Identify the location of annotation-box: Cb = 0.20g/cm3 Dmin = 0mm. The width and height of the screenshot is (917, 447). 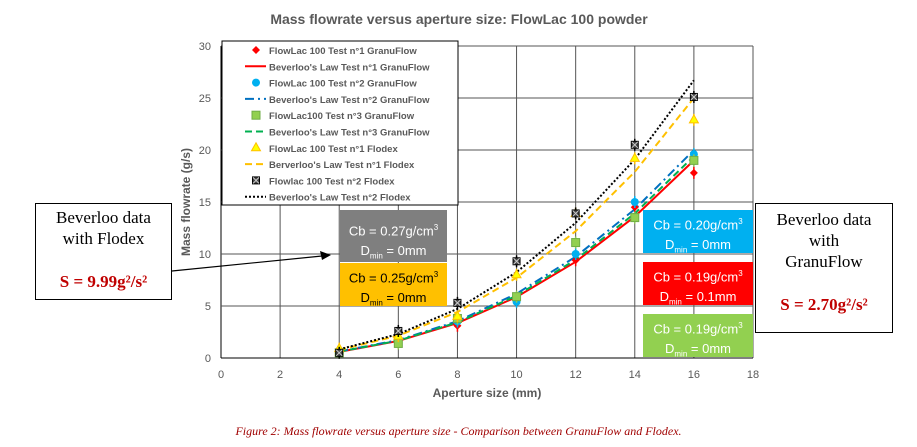
(698, 232).